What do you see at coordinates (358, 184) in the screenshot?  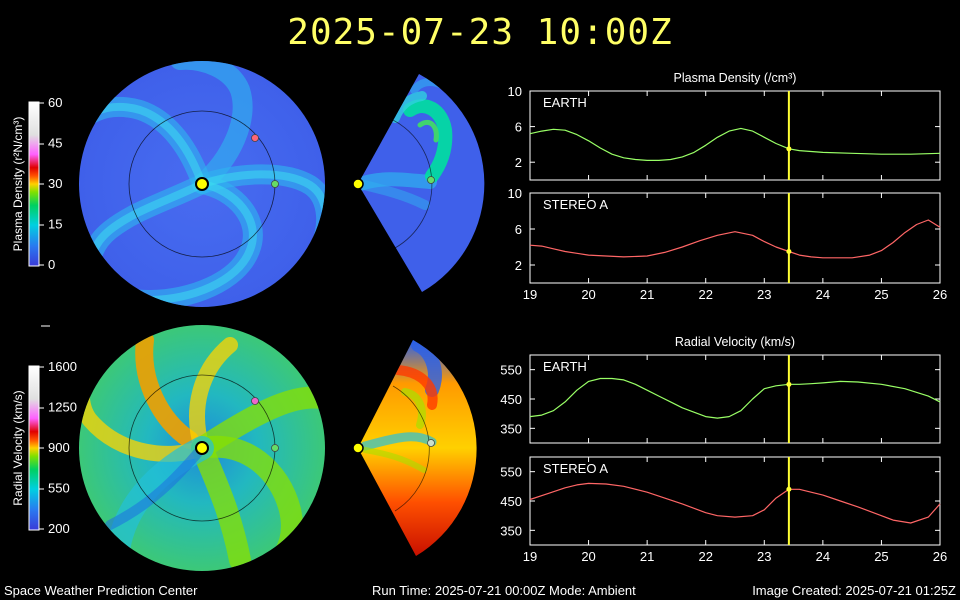 I see `sun-marker-wedge-top` at bounding box center [358, 184].